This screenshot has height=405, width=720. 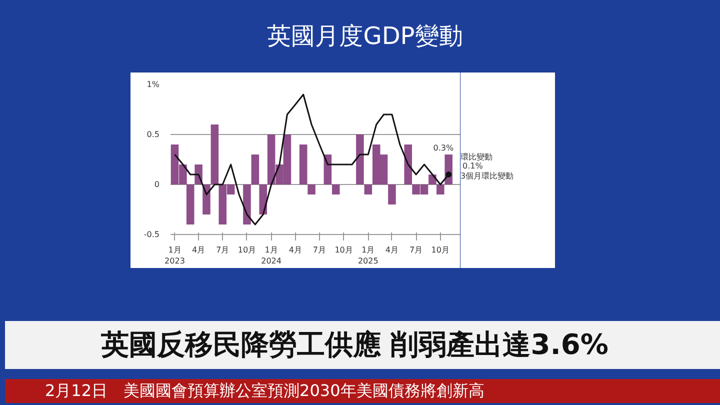 I want to click on x-tick-label: 1月 2025, so click(x=368, y=256).